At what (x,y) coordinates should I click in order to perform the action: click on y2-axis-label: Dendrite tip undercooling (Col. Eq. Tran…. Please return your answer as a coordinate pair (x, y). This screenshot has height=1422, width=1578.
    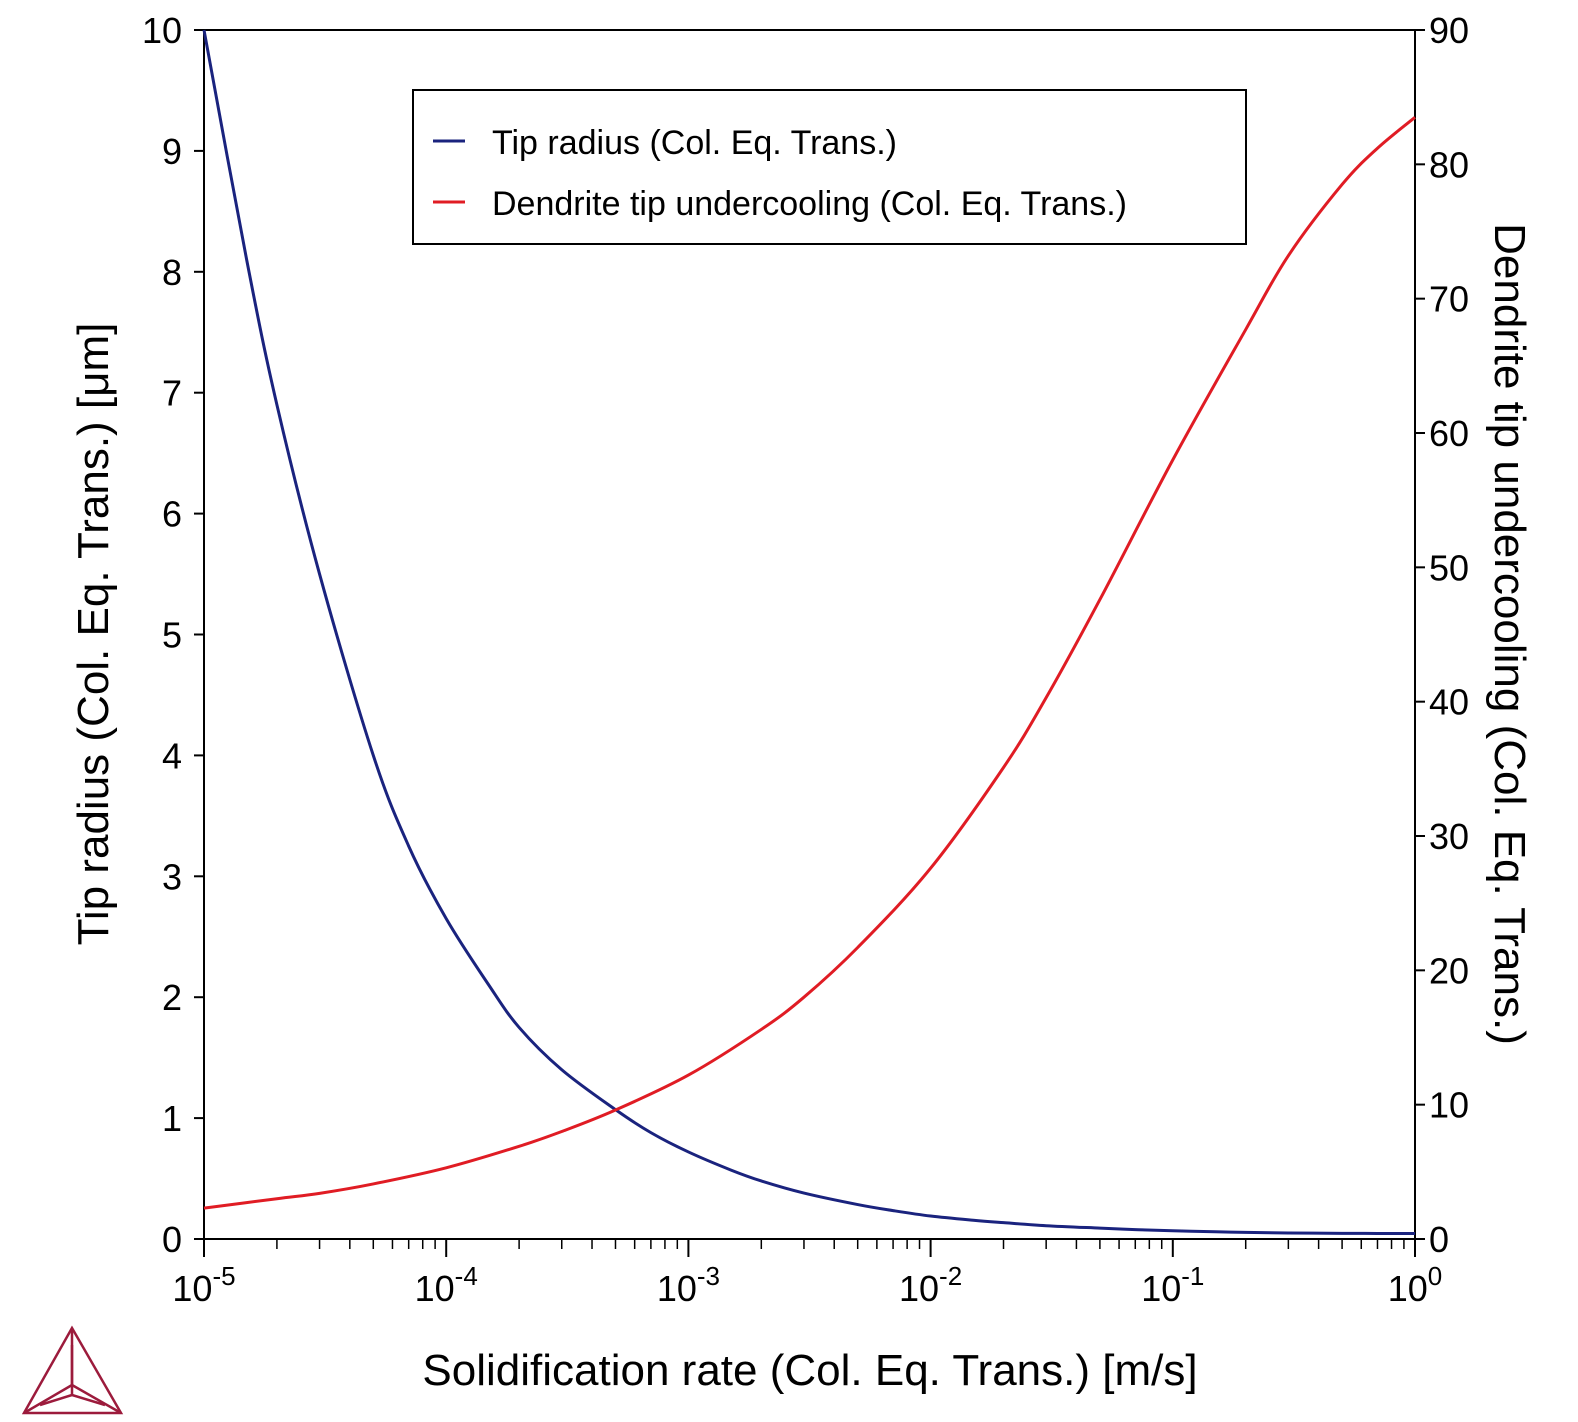
    Looking at the image, I should click on (1509, 634).